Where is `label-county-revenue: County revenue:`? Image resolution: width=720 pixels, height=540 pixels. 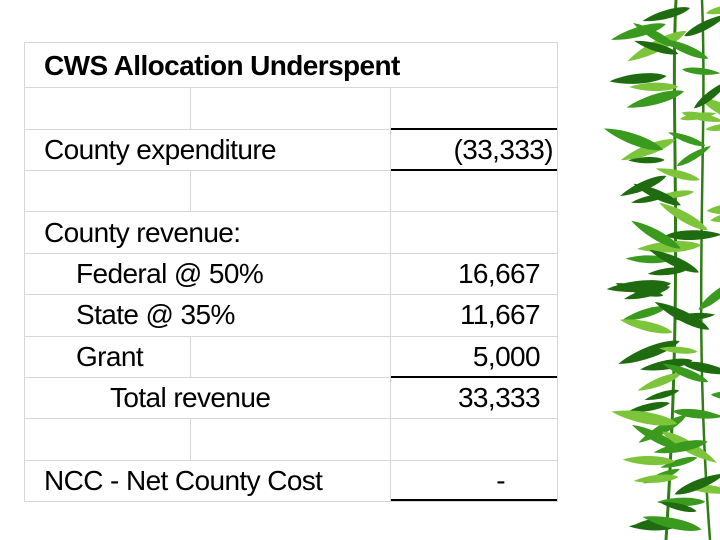
label-county-revenue: County revenue: is located at coordinates (142, 232).